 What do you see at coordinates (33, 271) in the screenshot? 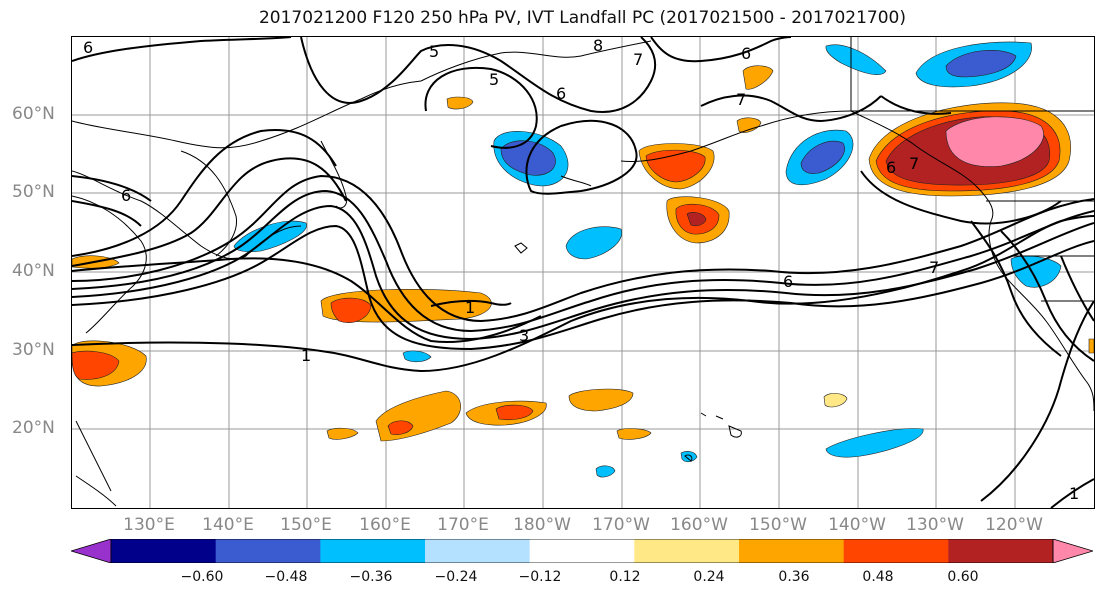
I see `lat-label-40n: 40°N` at bounding box center [33, 271].